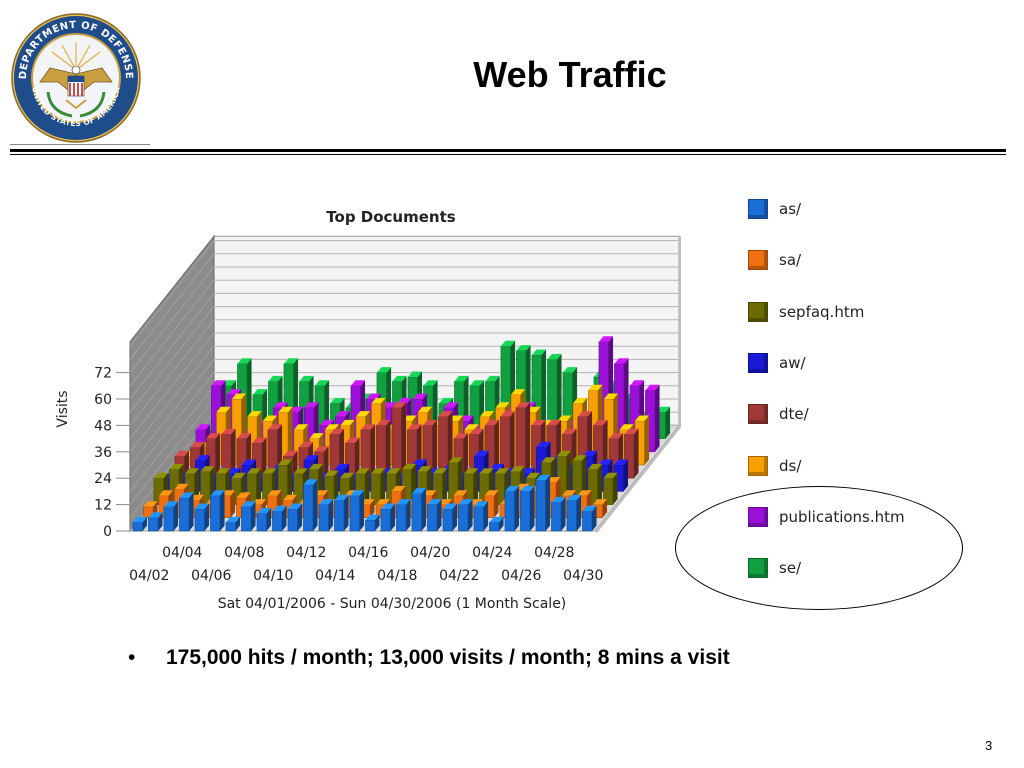 The width and height of the screenshot is (1024, 768). I want to click on legend-label: sa/, so click(790, 260).